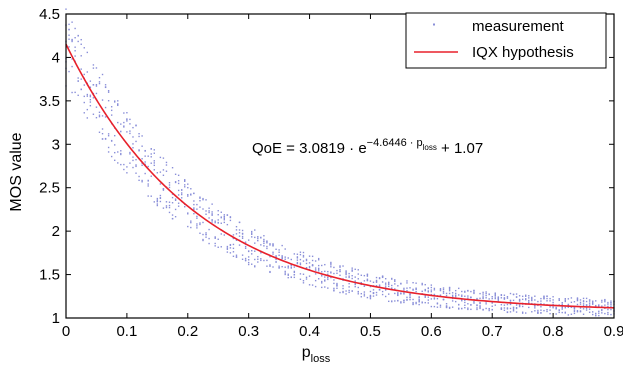 The image size is (623, 366). I want to click on x-tick-label: 0.7, so click(492, 331).